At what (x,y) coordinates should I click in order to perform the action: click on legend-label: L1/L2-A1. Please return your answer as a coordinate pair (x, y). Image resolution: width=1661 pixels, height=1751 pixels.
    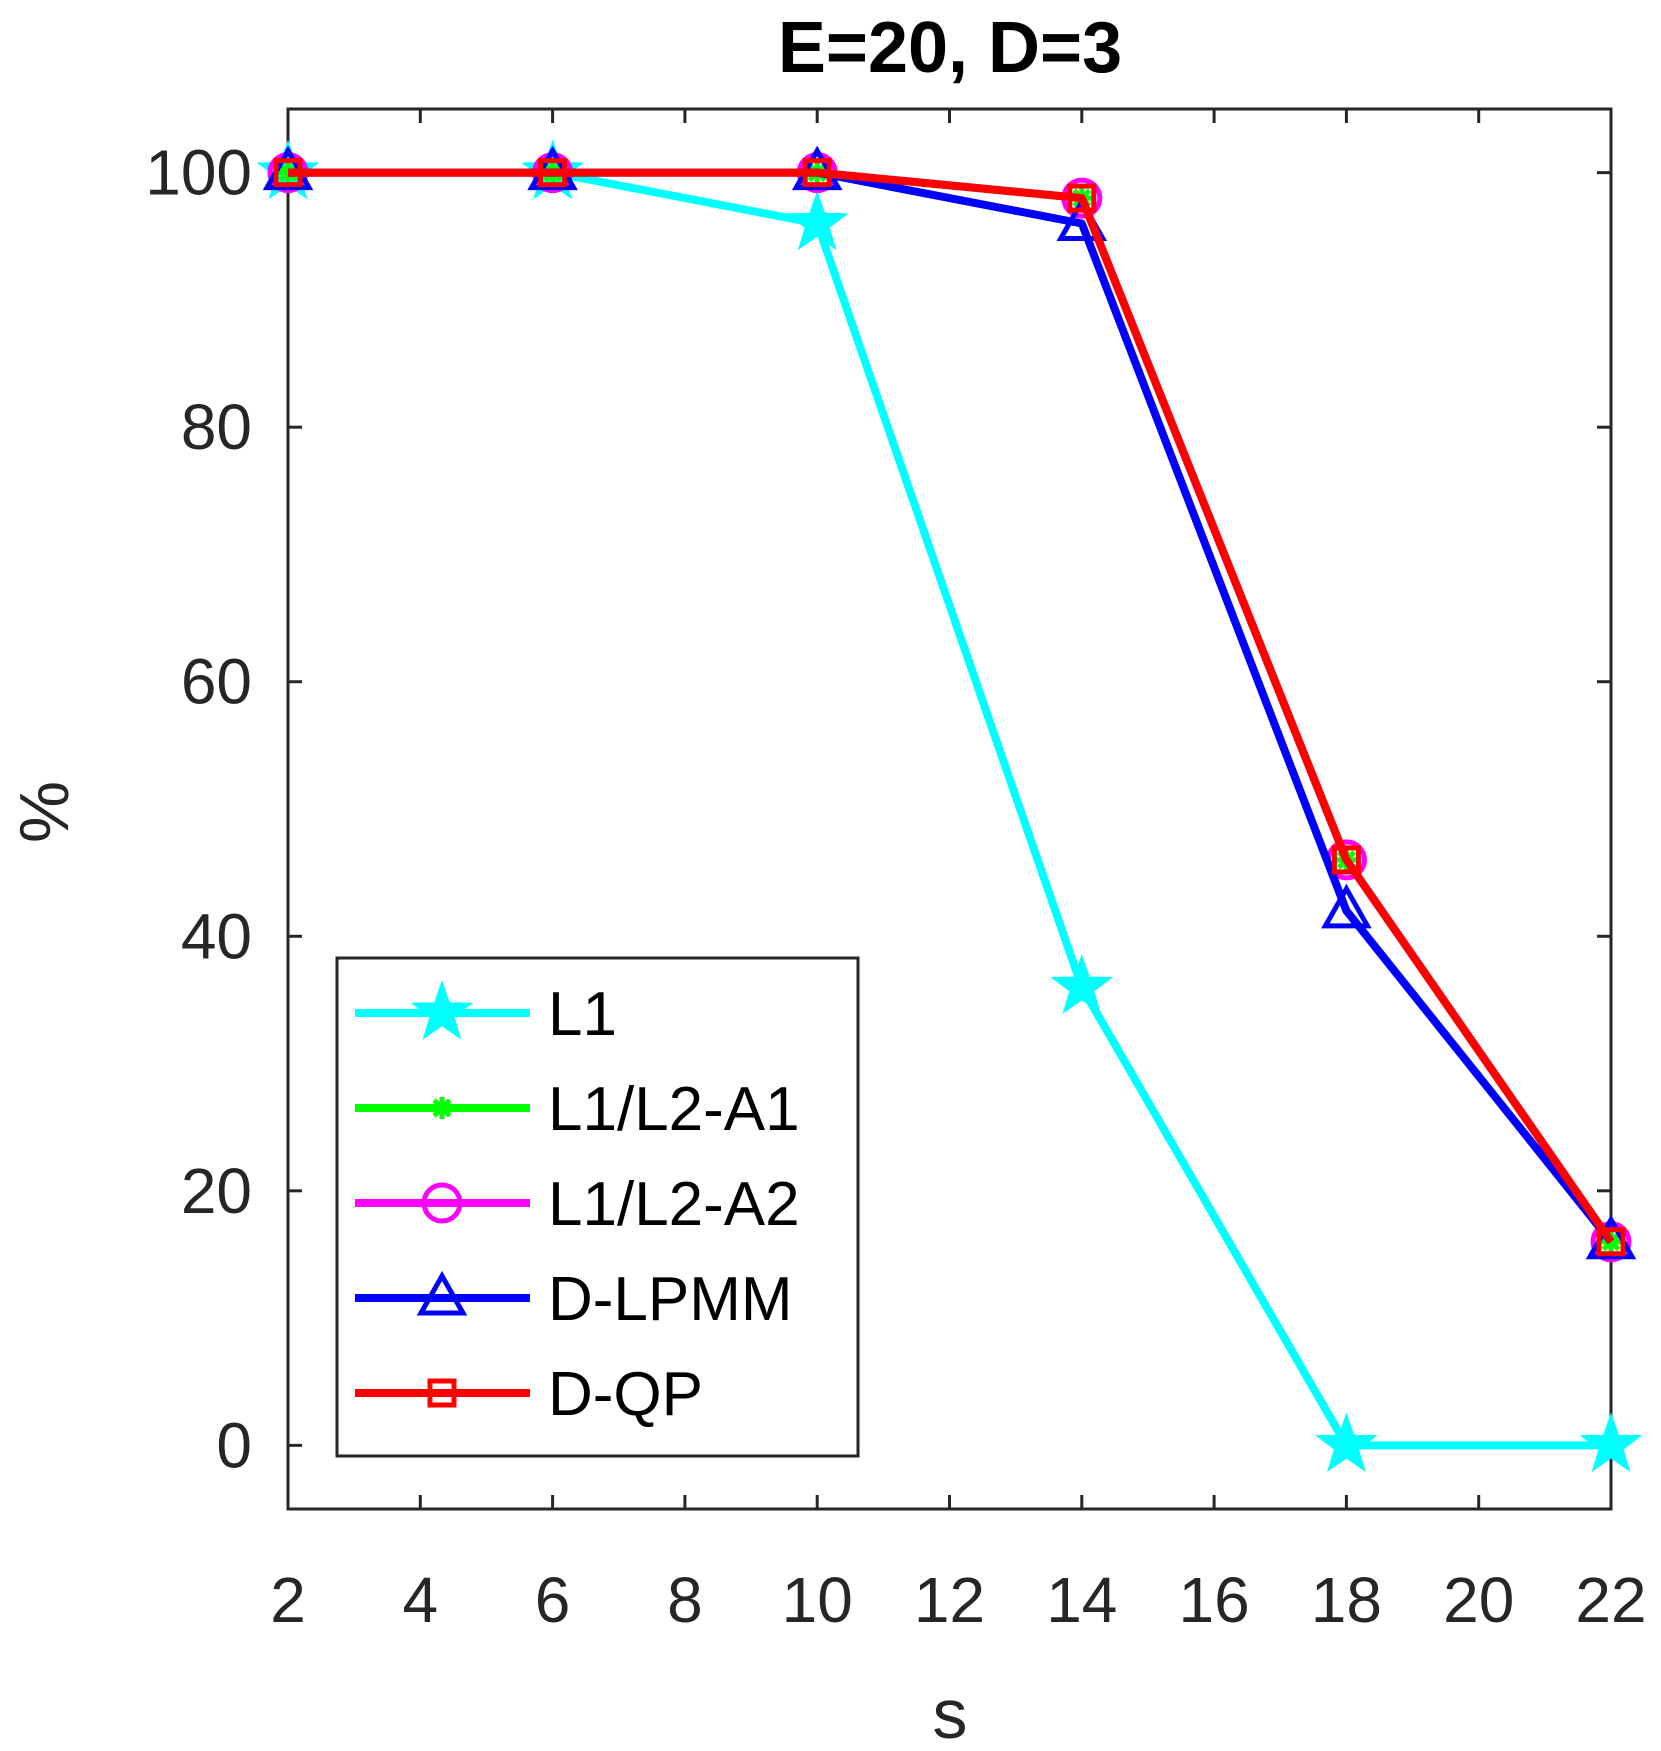
    Looking at the image, I should click on (674, 1109).